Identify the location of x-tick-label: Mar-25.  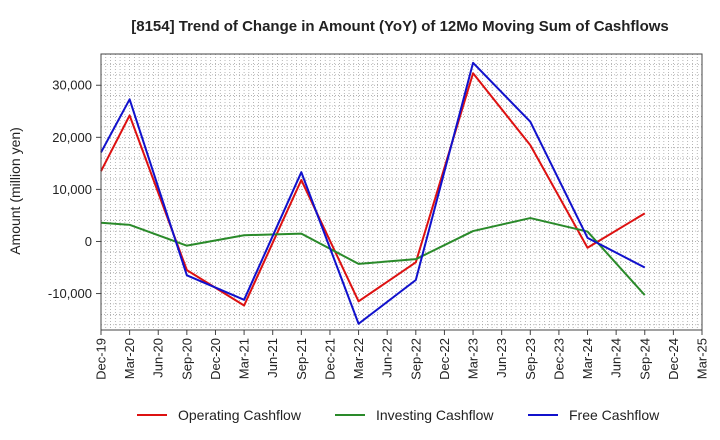
(702, 358).